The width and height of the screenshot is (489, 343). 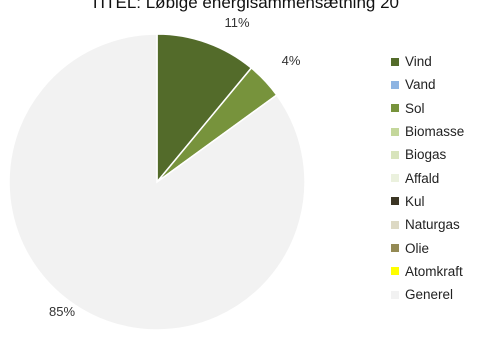 What do you see at coordinates (418, 62) in the screenshot?
I see `legend-label: Vind` at bounding box center [418, 62].